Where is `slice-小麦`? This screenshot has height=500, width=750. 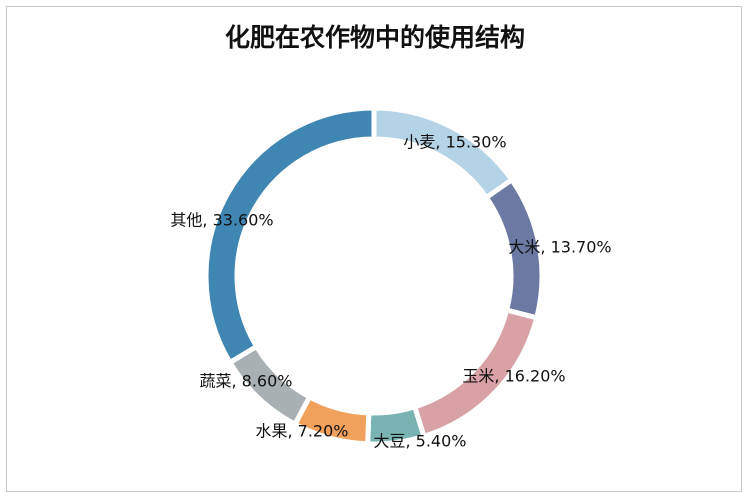 slice-小麦 is located at coordinates (443, 153).